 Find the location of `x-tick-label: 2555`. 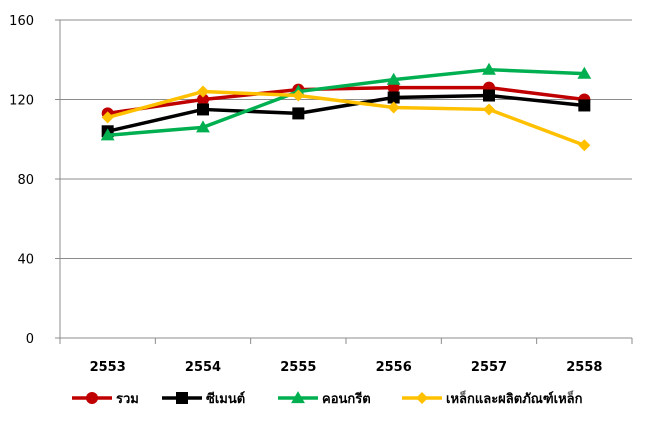

x-tick-label: 2555 is located at coordinates (298, 367).